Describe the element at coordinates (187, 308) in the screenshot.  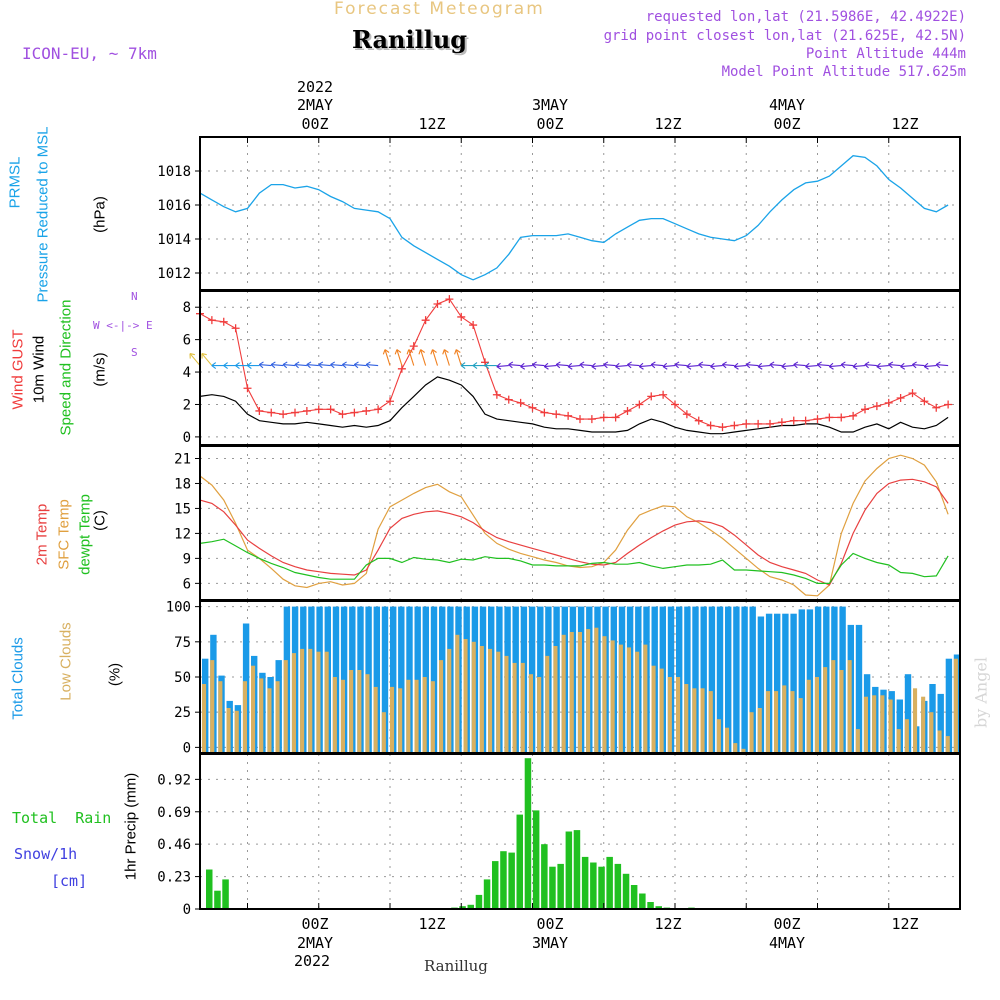
I see `wind-ytick-label: 8` at that location.